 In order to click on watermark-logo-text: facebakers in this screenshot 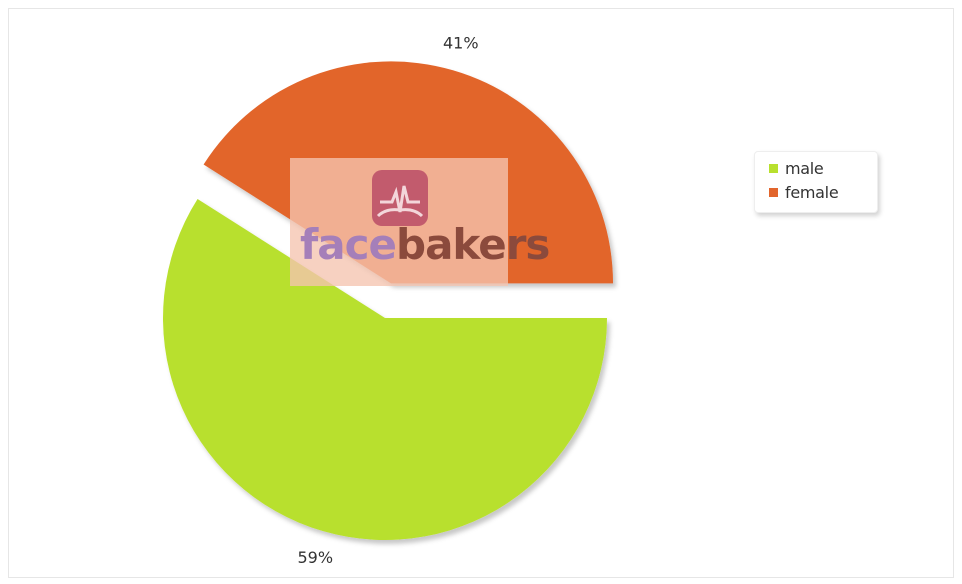, I will do `click(425, 245)`.